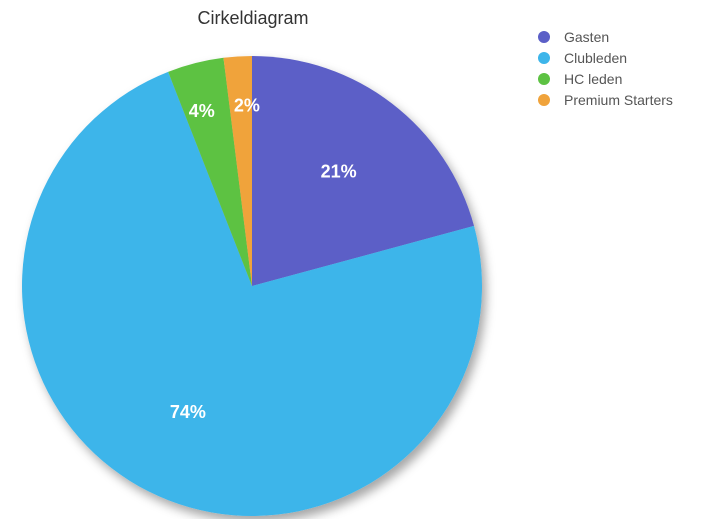 The height and width of the screenshot is (519, 728). What do you see at coordinates (247, 106) in the screenshot?
I see `slice-label-premium-starters: 2%` at bounding box center [247, 106].